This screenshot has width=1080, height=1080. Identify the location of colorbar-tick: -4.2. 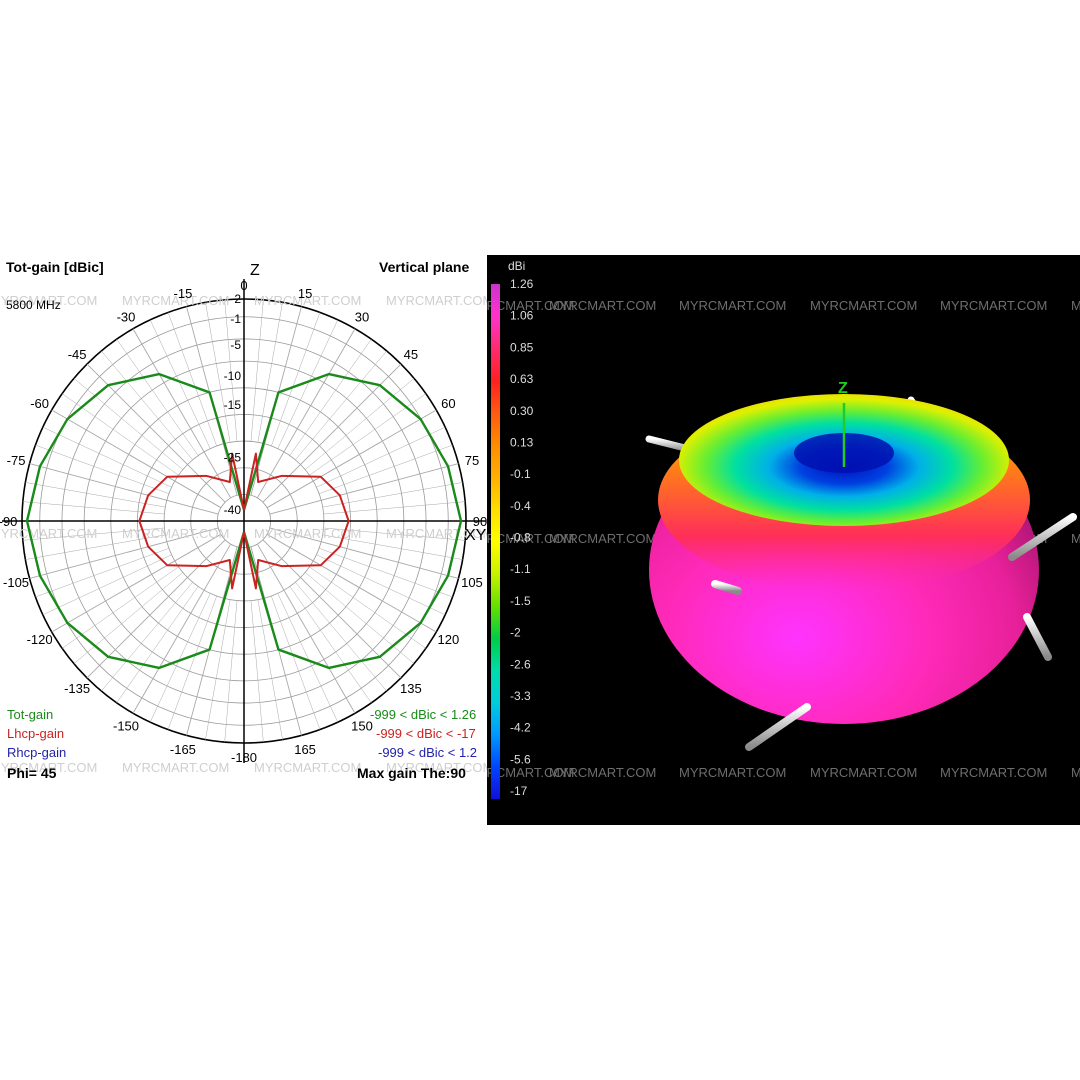
(520, 728).